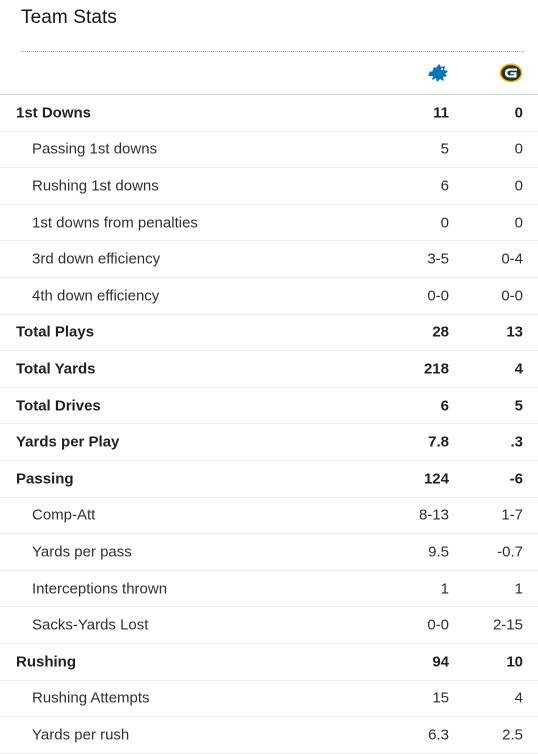 This screenshot has height=754, width=538. What do you see at coordinates (512, 735) in the screenshot?
I see `home-team-value: 2.5` at bounding box center [512, 735].